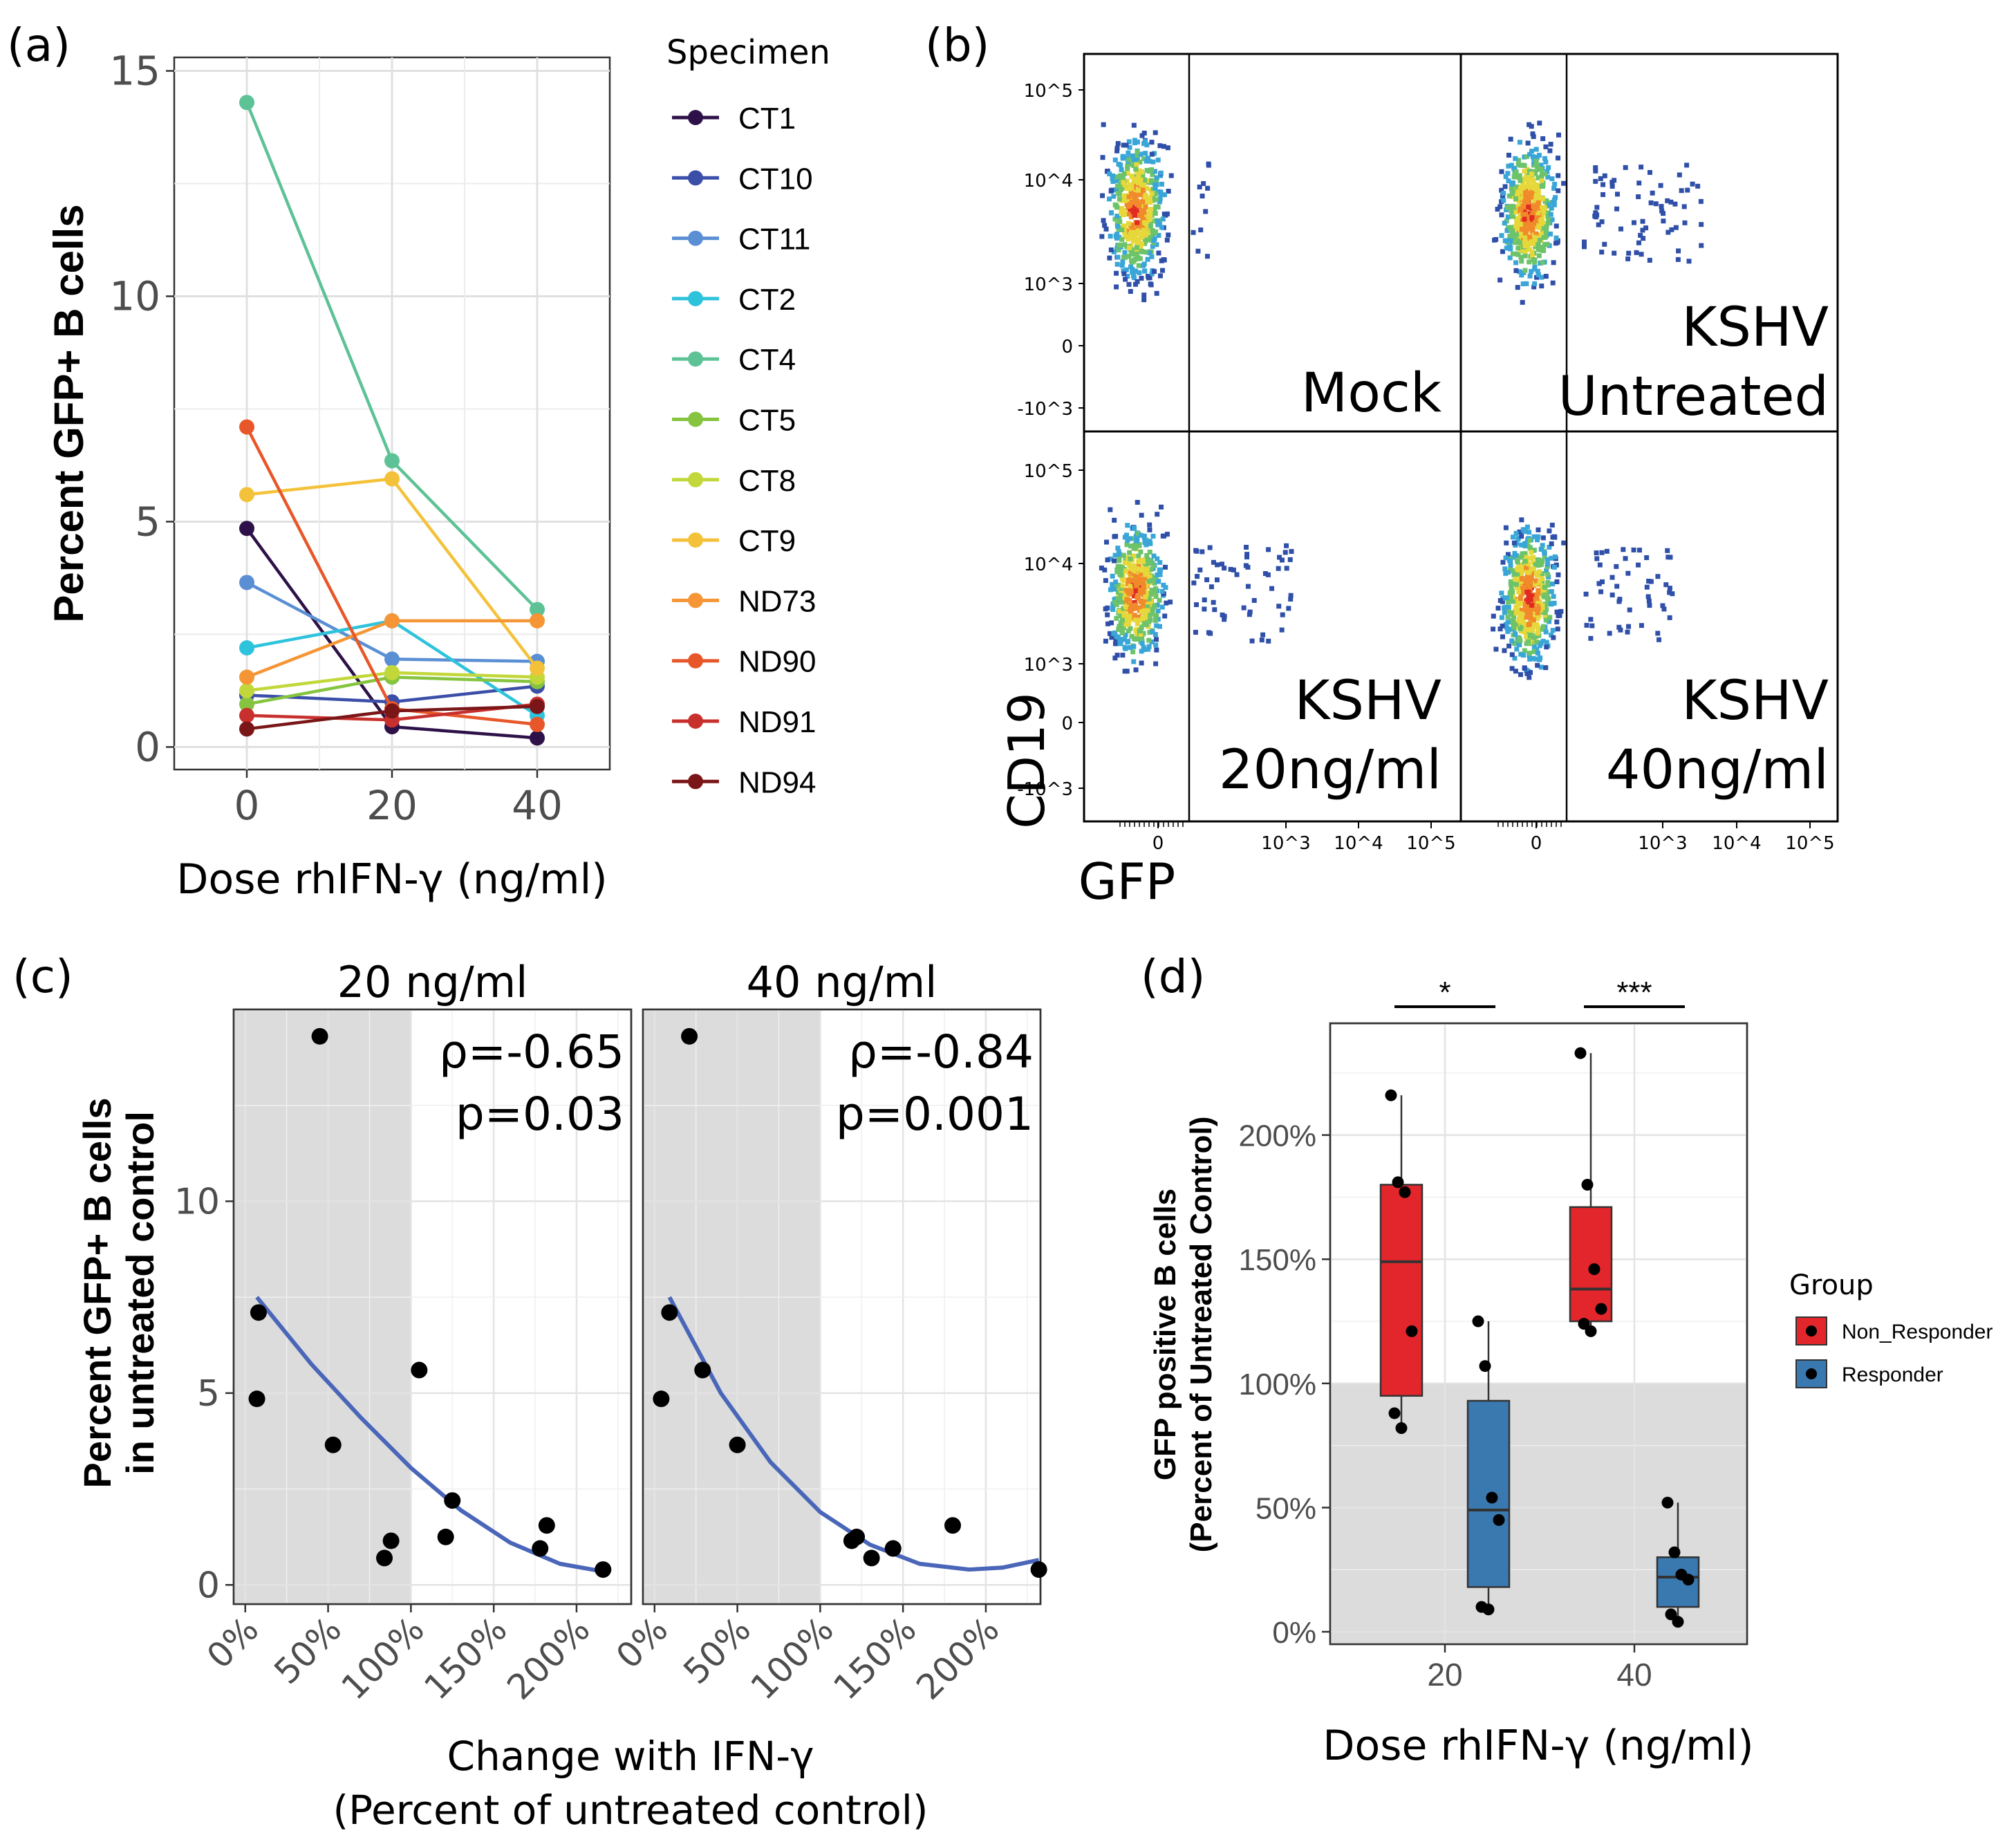 Image resolution: width=2016 pixels, height=1844 pixels. Describe the element at coordinates (197, 1201) in the screenshot. I see `panel-c-y-tick-label: 10` at that location.